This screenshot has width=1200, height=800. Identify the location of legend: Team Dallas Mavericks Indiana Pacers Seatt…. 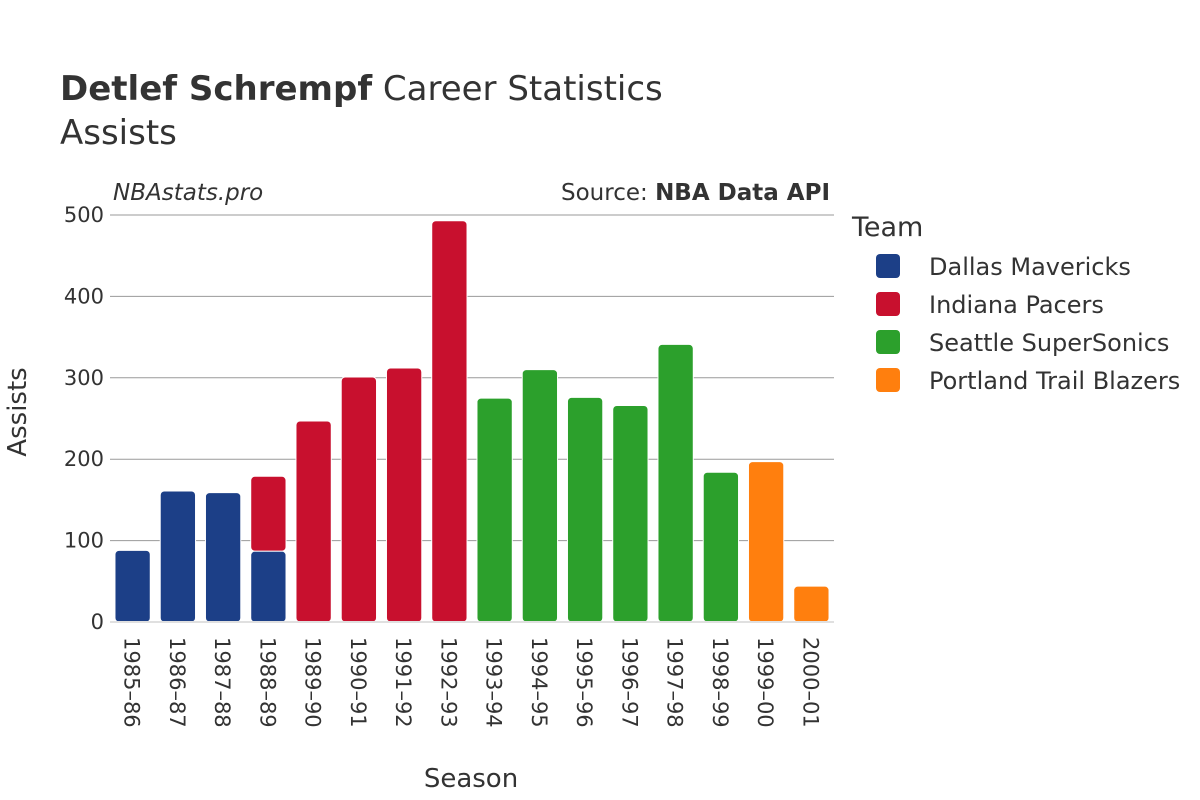
(1015, 303).